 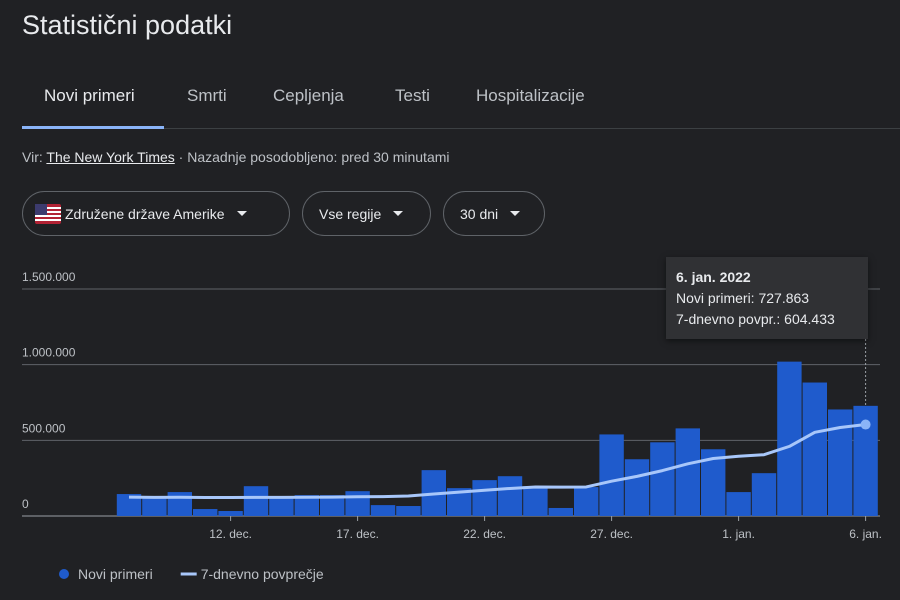 I want to click on tab: Testi, so click(x=412, y=95).